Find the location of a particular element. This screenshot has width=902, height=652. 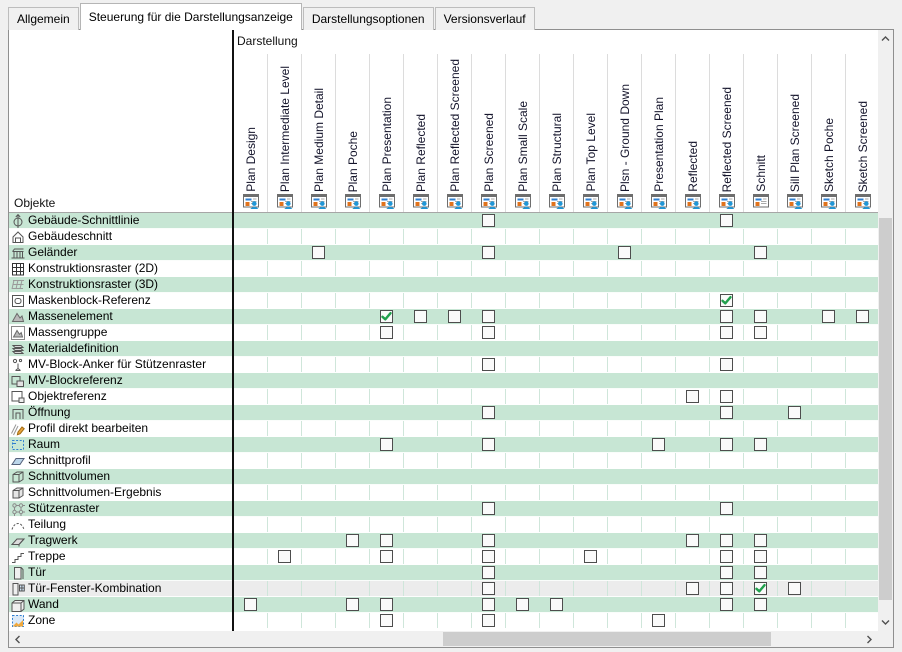

cell-checkbox-objektreferenz-col14 is located at coordinates (692, 396).